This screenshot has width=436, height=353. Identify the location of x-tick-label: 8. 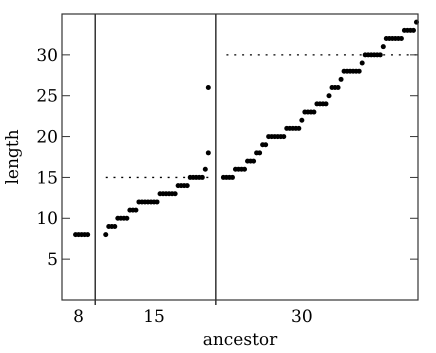
(78, 317).